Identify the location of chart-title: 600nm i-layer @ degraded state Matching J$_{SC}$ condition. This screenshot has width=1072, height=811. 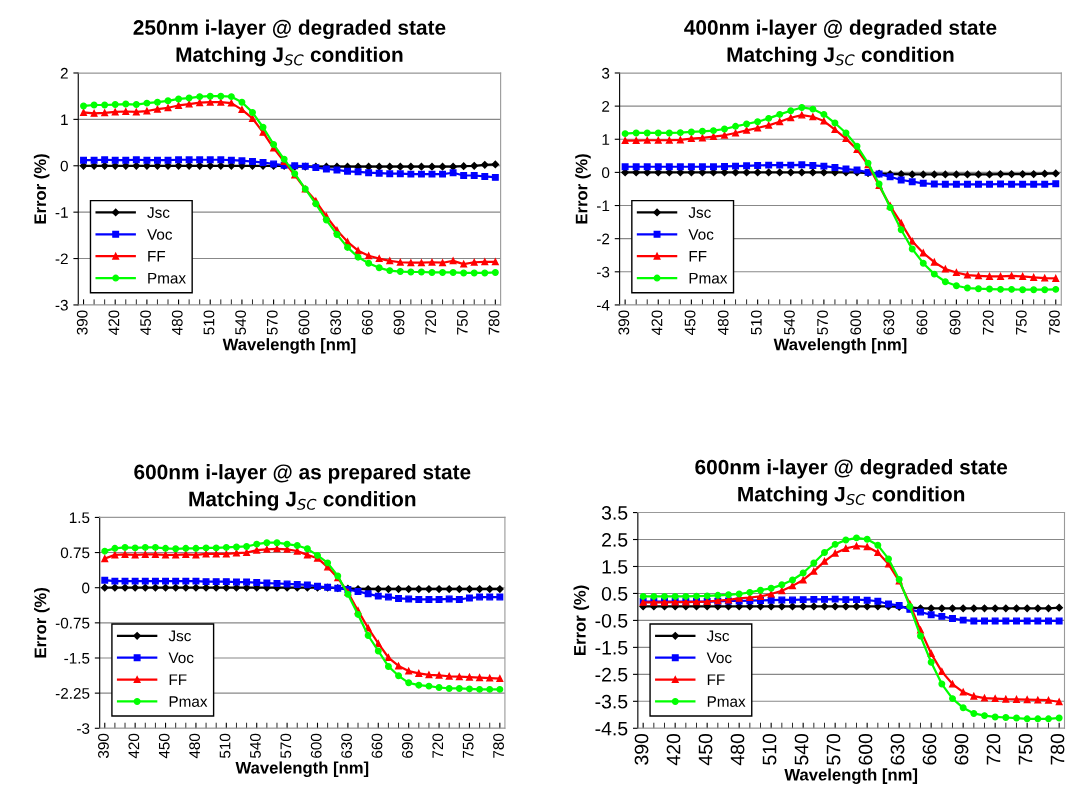
(851, 482).